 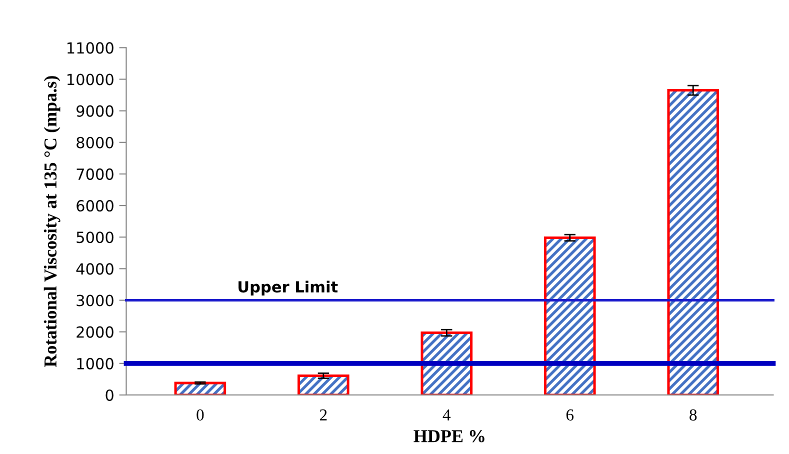 What do you see at coordinates (95, 142) in the screenshot?
I see `y-tick-label: 8000` at bounding box center [95, 142].